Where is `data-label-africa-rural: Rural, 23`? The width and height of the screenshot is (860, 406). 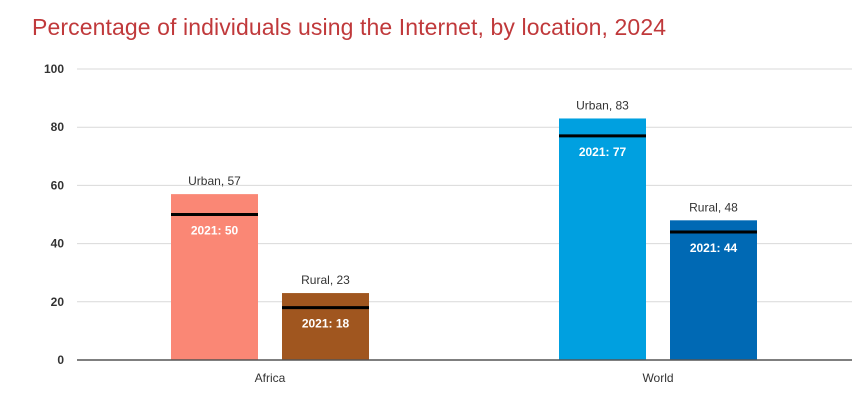
data-label-africa-rural: Rural, 23 is located at coordinates (325, 280).